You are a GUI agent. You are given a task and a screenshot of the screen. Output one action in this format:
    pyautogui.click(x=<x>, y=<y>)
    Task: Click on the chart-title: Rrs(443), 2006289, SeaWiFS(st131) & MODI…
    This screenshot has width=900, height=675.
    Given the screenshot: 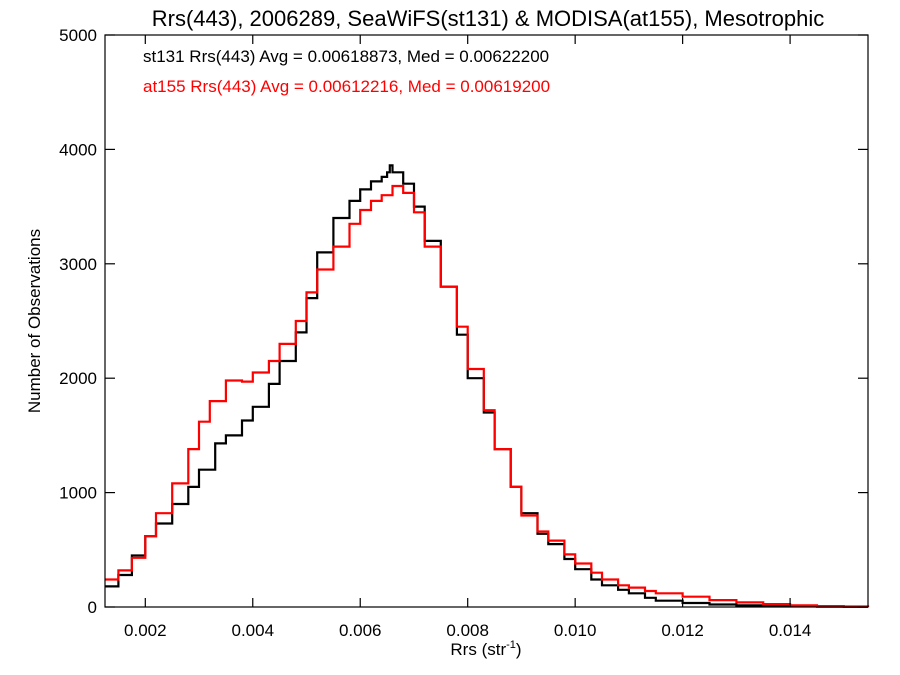 What is the action you would take?
    pyautogui.click(x=488, y=18)
    